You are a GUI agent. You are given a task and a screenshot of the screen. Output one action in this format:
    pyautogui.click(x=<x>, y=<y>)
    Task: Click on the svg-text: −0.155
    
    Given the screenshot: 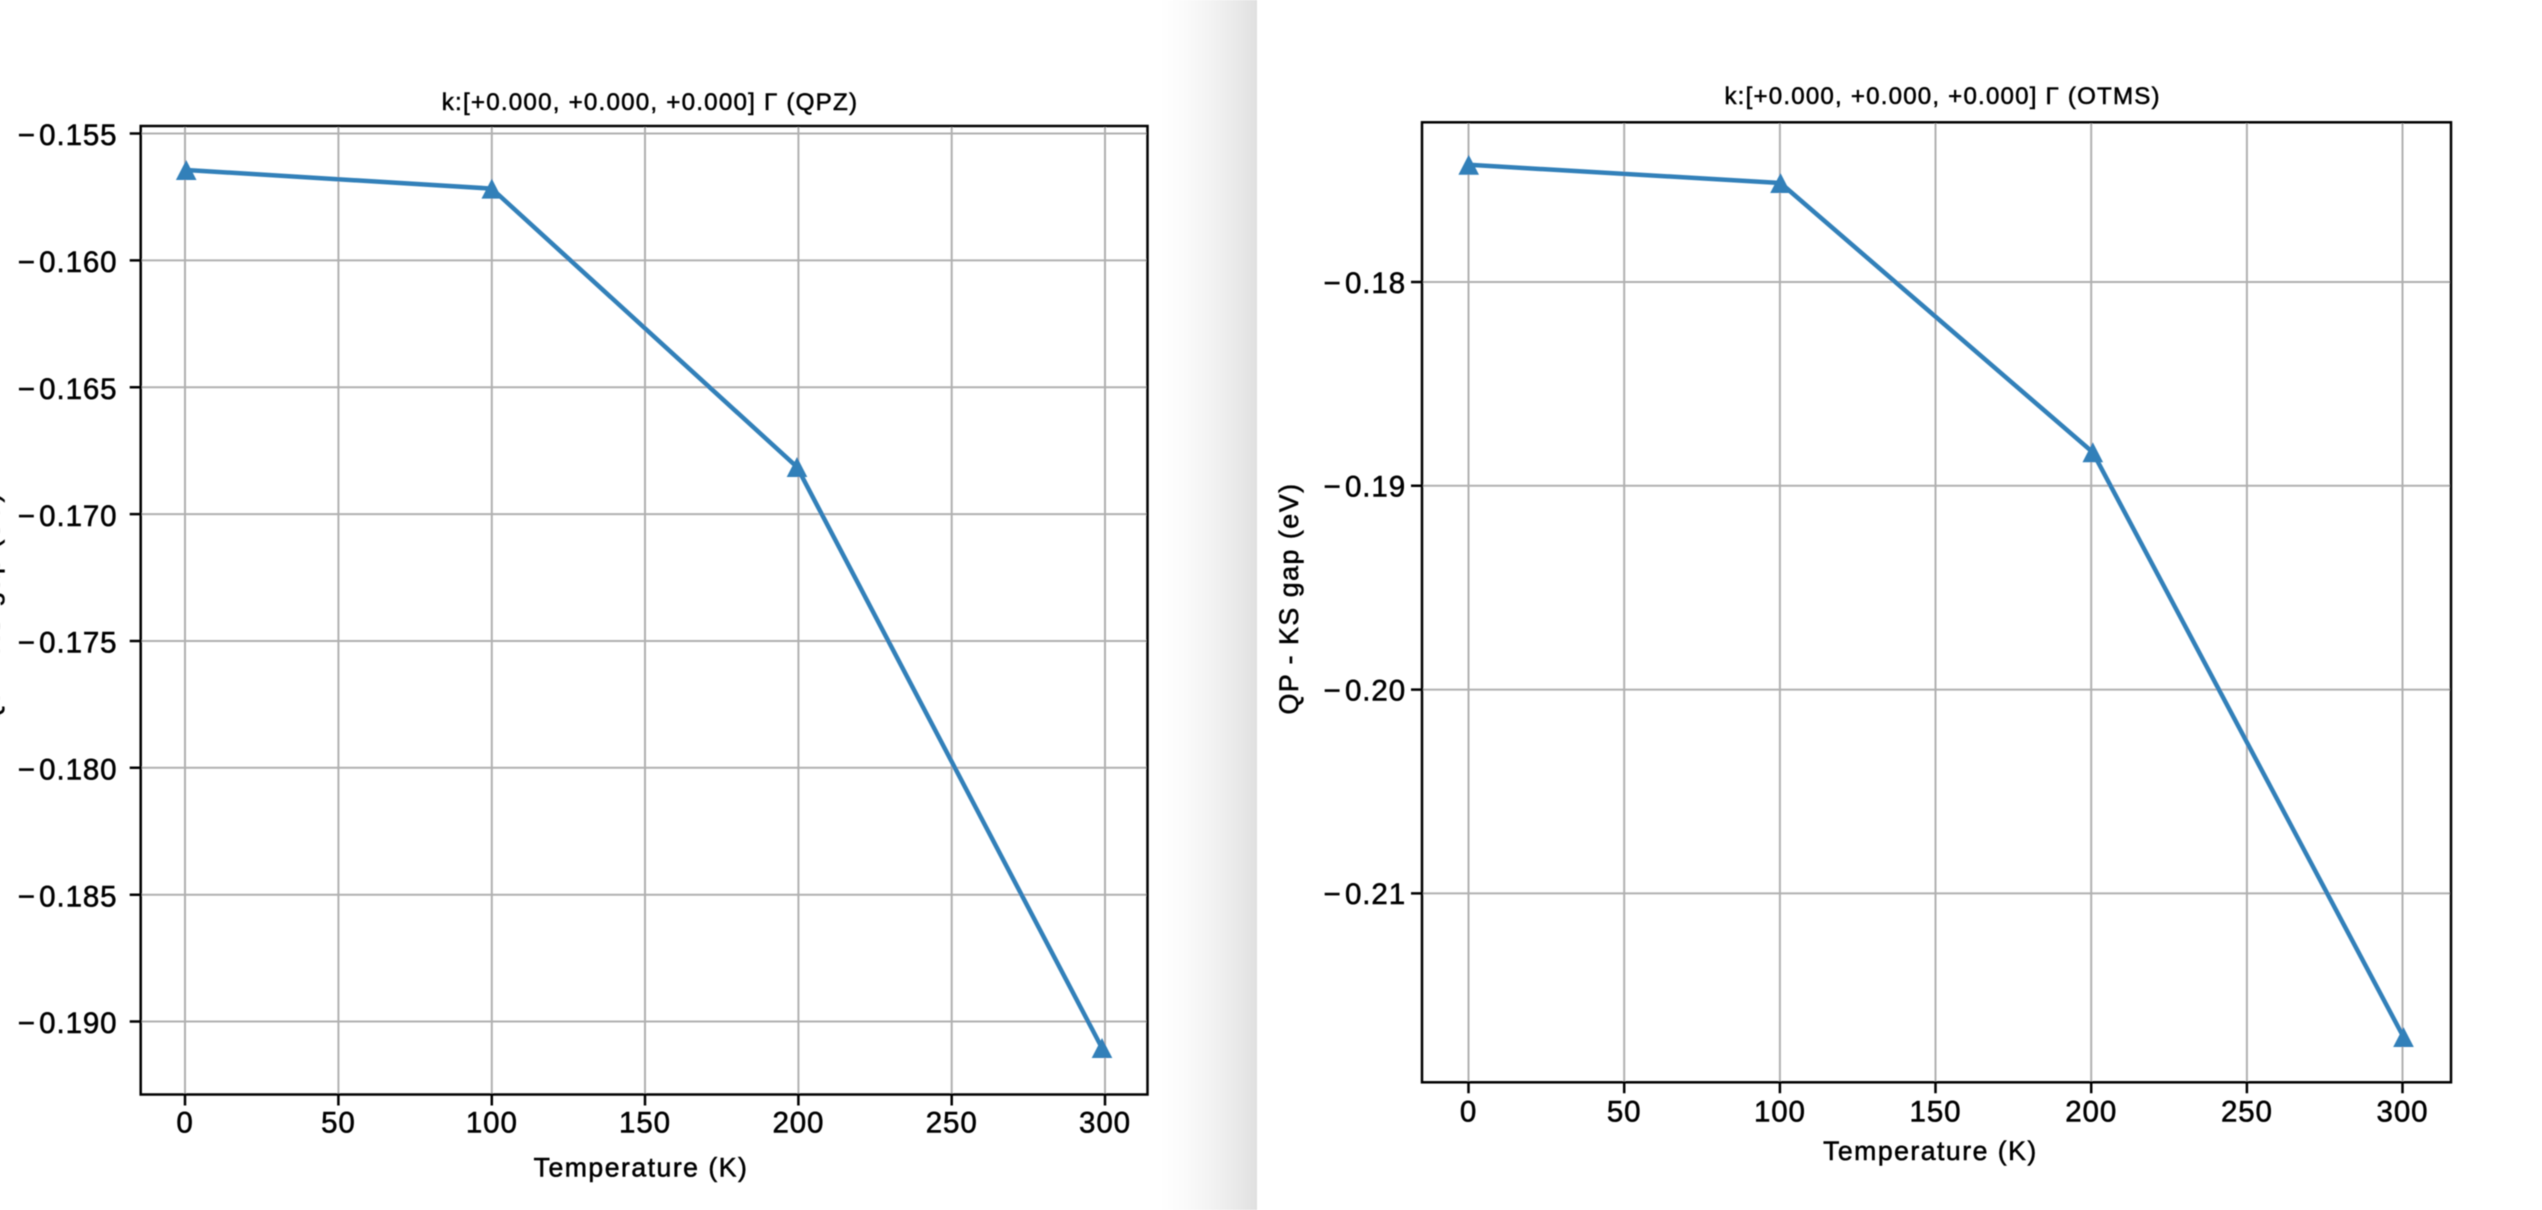 What is the action you would take?
    pyautogui.click(x=68, y=135)
    